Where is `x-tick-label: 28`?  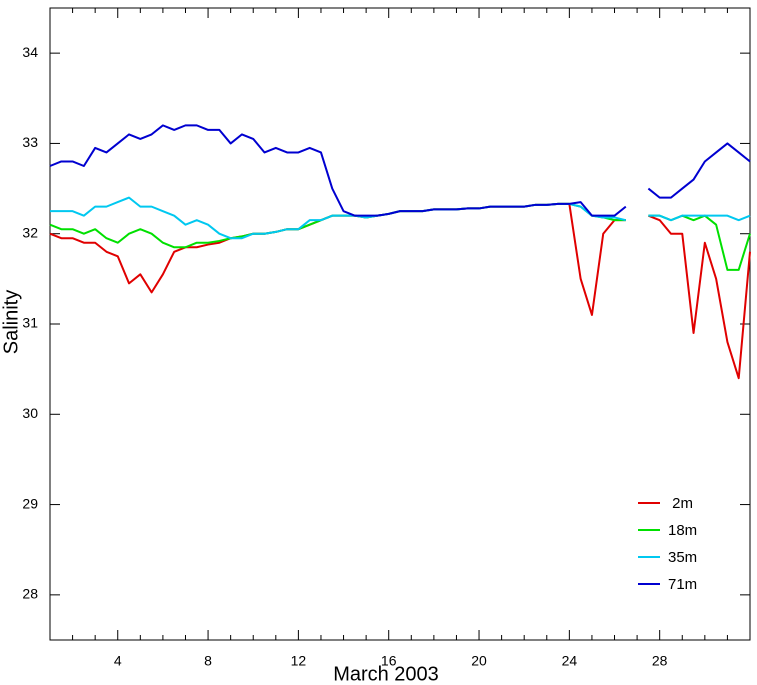 x-tick-label: 28 is located at coordinates (660, 661).